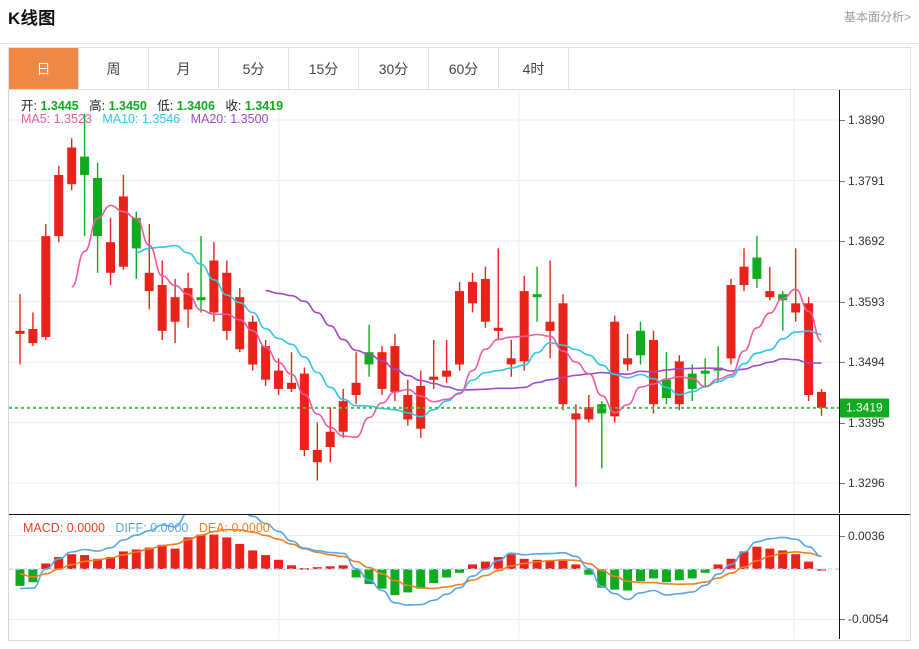 This screenshot has width=919, height=649. What do you see at coordinates (464, 68) in the screenshot?
I see `tab-6: 60分` at bounding box center [464, 68].